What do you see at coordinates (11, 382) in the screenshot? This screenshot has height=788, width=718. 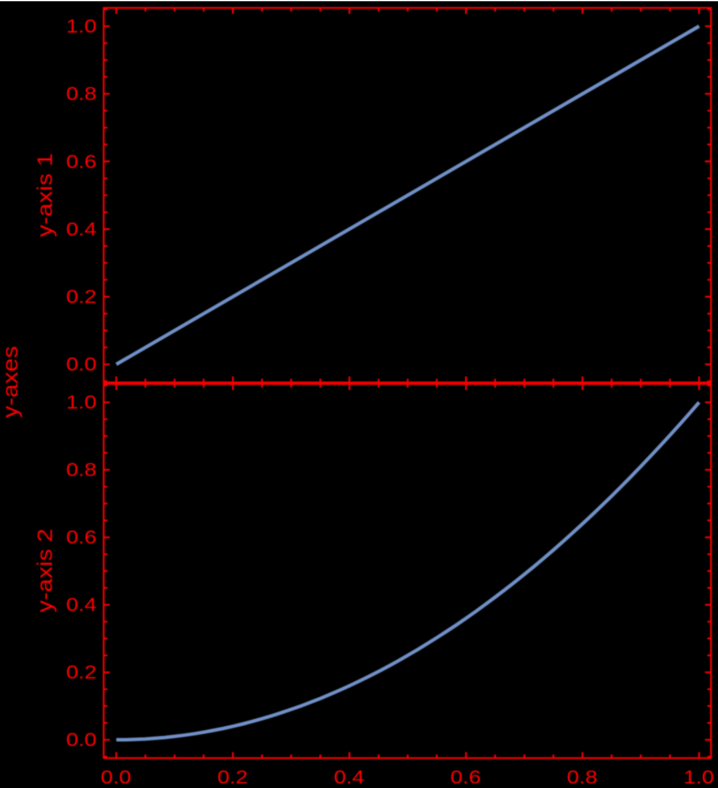 I see `svg-text: y-axes` at bounding box center [11, 382].